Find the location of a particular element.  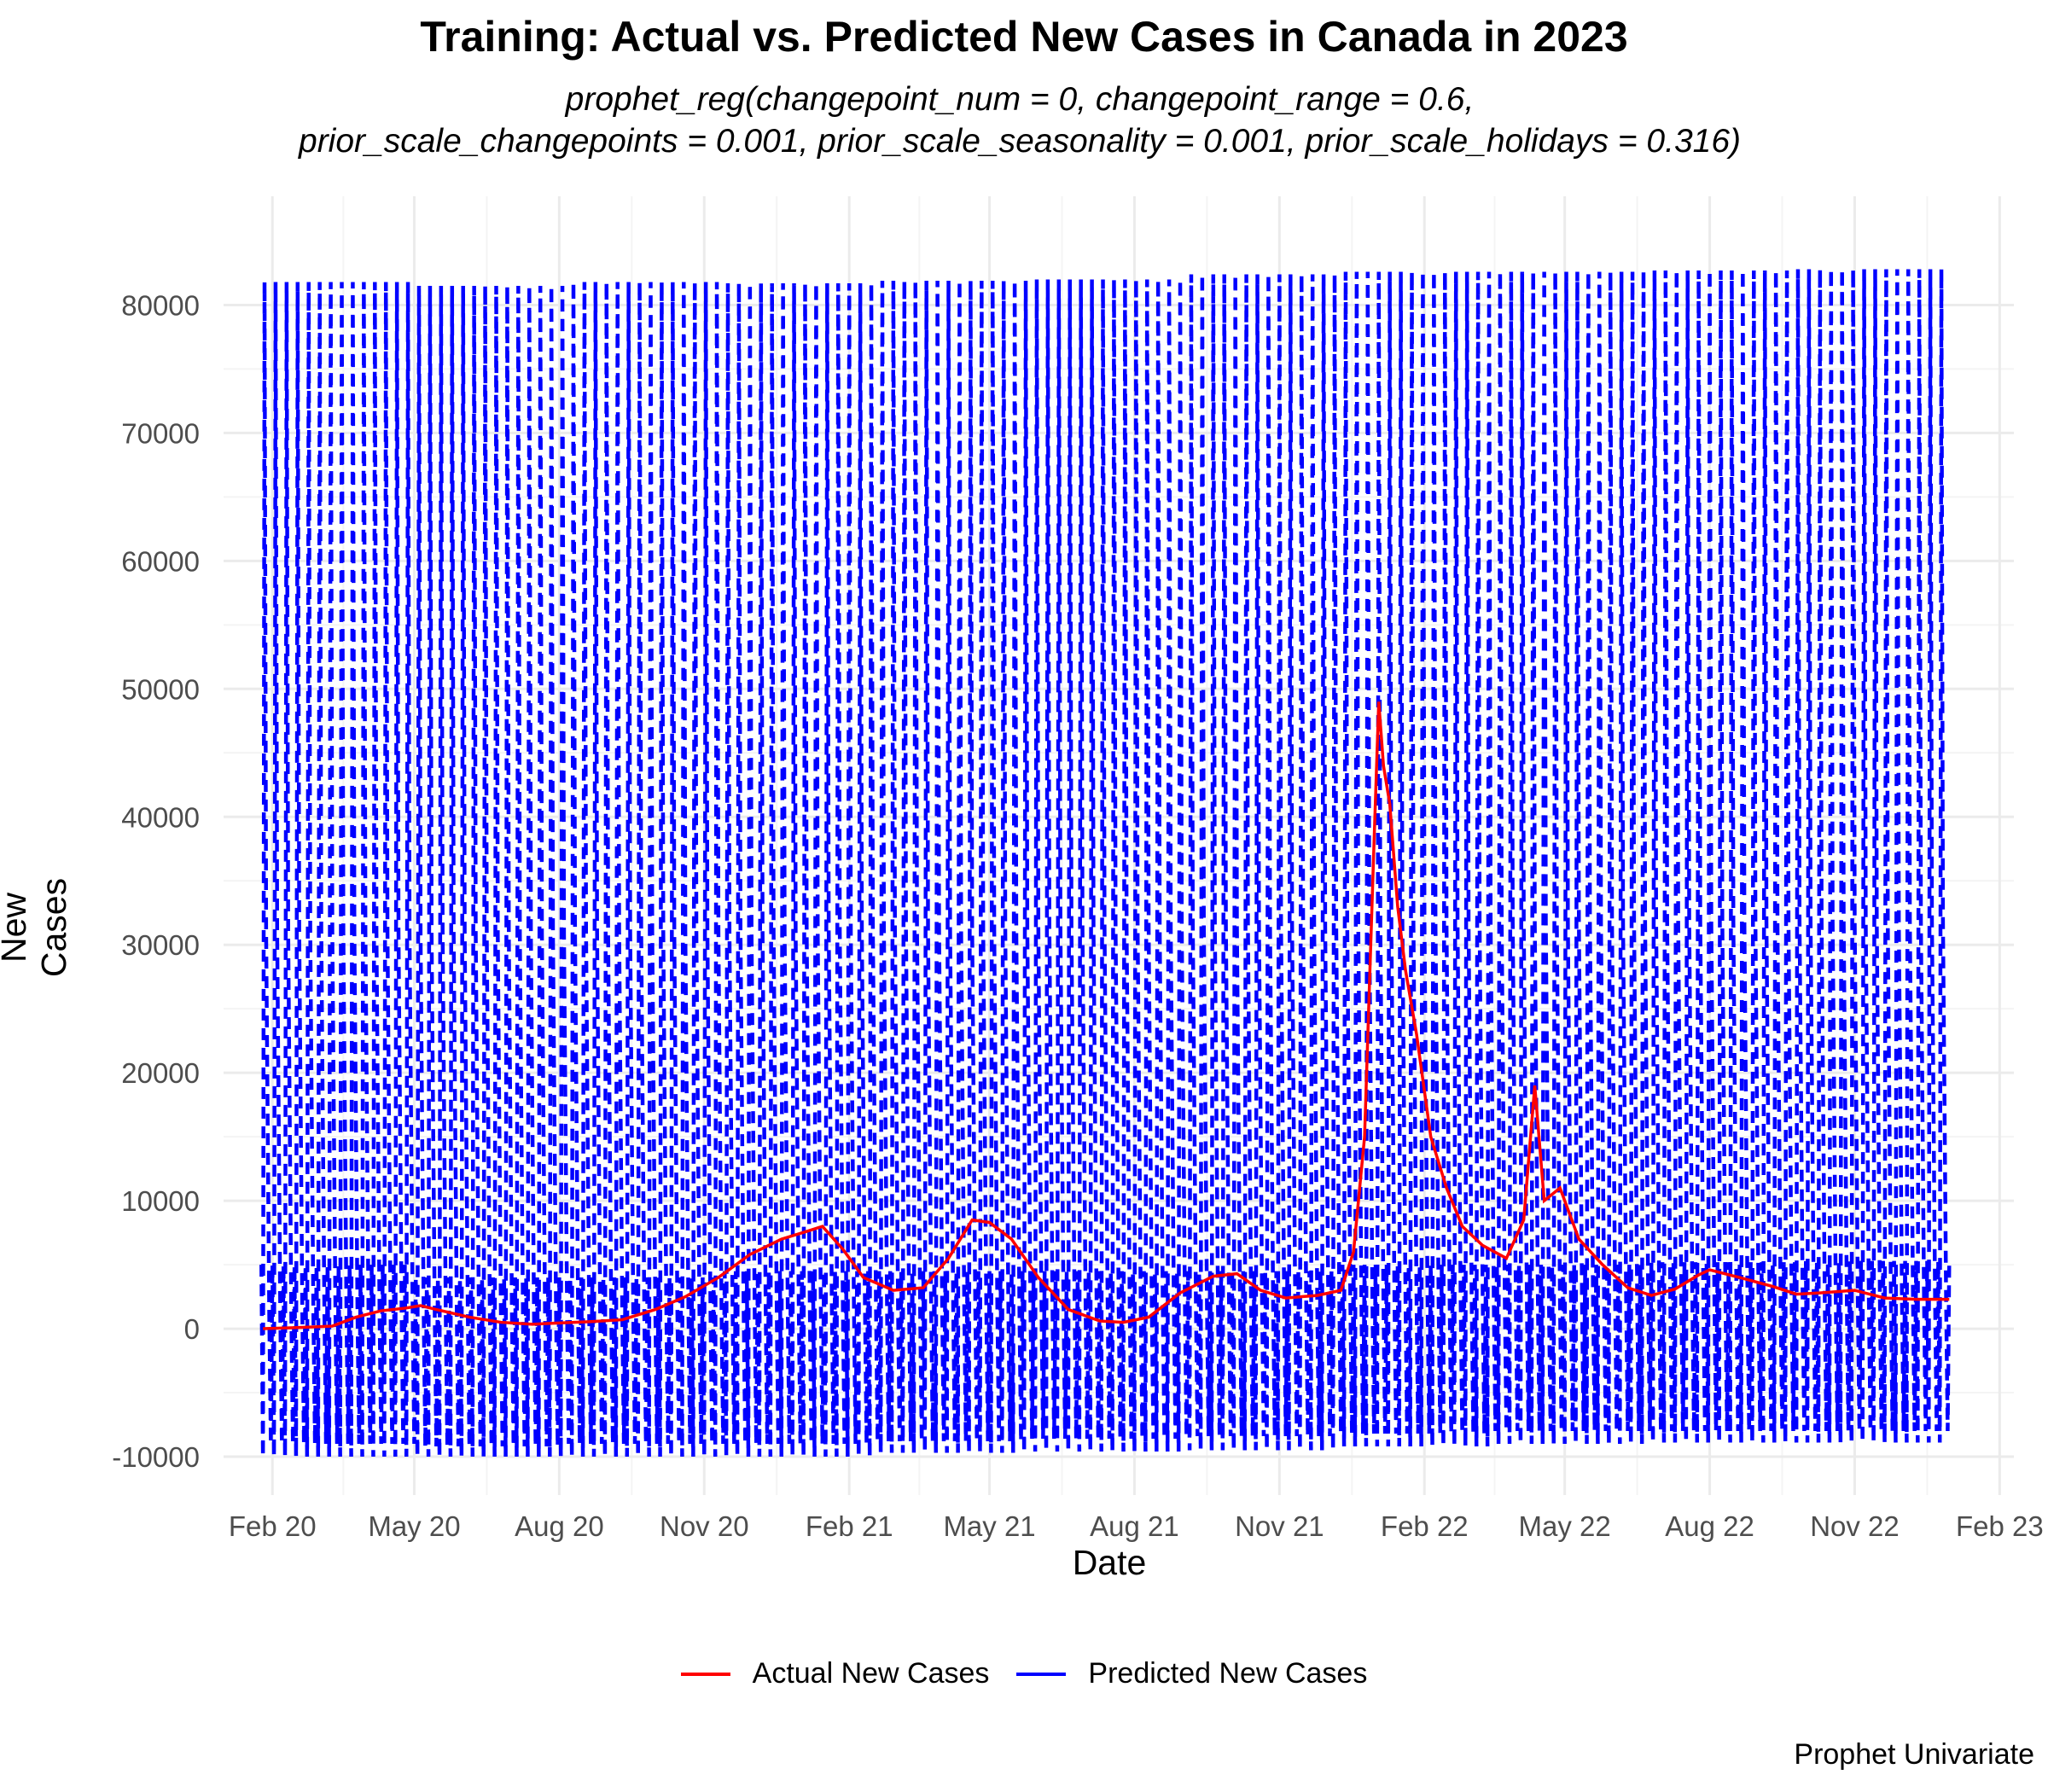

x-tick-label: Feb 20 is located at coordinates (273, 1526).